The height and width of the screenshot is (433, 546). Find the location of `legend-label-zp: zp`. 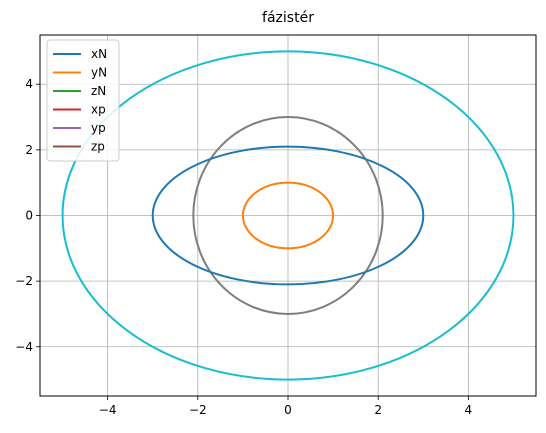

legend-label-zp: zp is located at coordinates (98, 147).